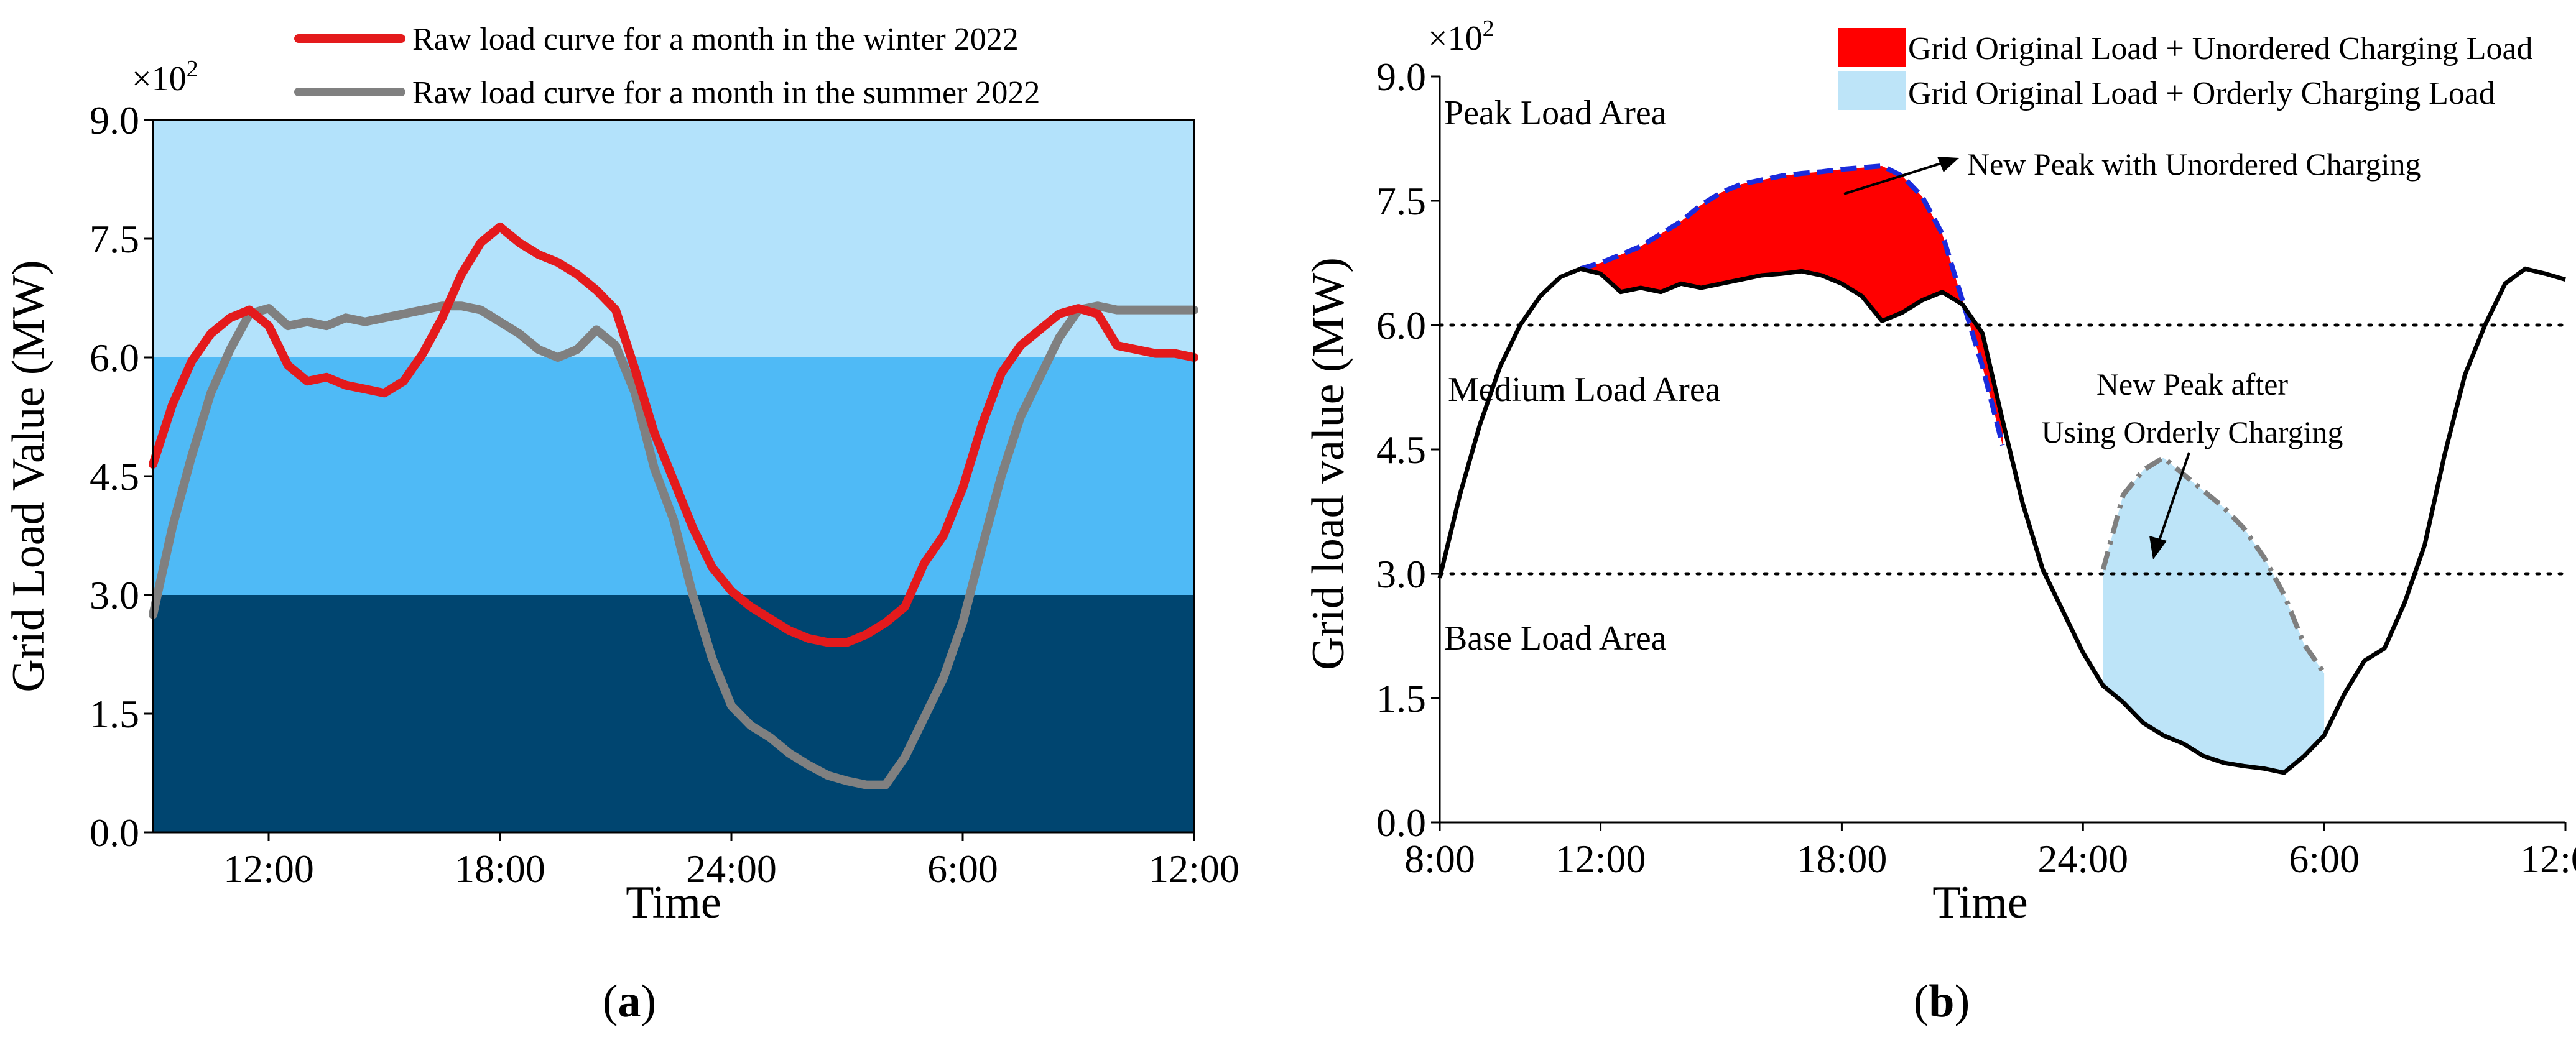 This screenshot has height=1040, width=2576. What do you see at coordinates (1401, 450) in the screenshot?
I see `panel-b-y-tick-label: 4.5` at bounding box center [1401, 450].